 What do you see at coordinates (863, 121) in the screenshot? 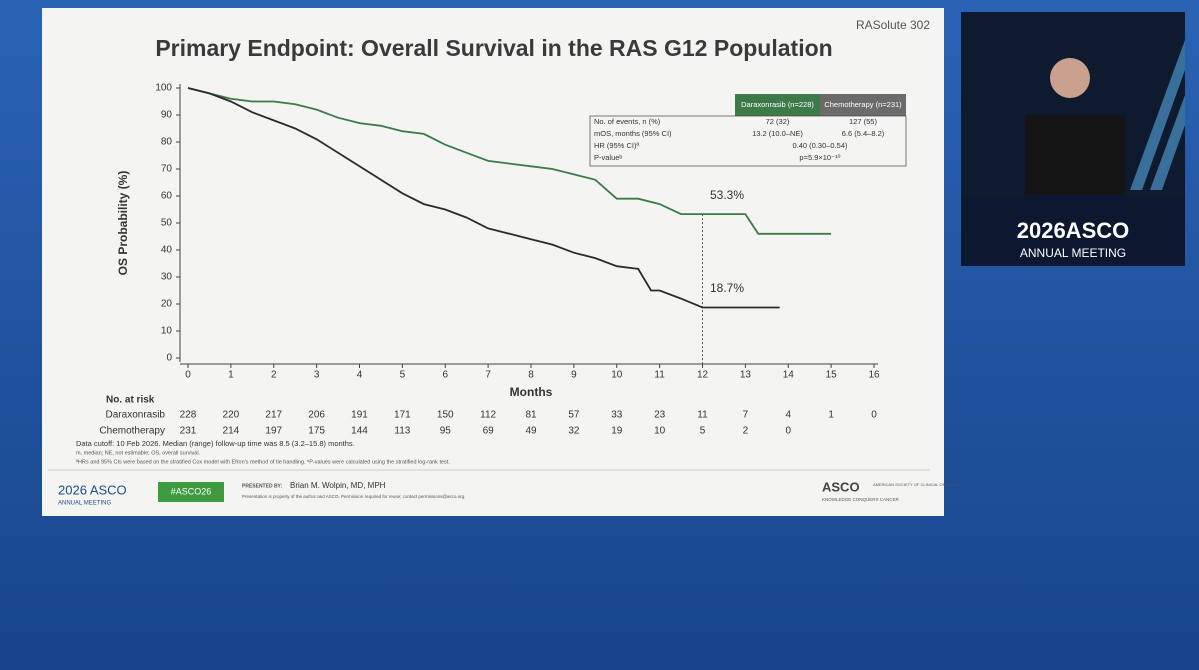
I see `table-cell: 127 (55)` at bounding box center [863, 121].